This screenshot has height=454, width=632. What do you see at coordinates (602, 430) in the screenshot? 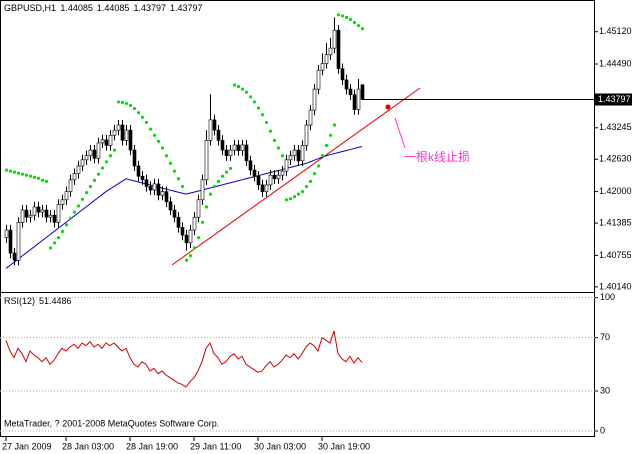
I see `y-tick-label: 0` at bounding box center [602, 430].